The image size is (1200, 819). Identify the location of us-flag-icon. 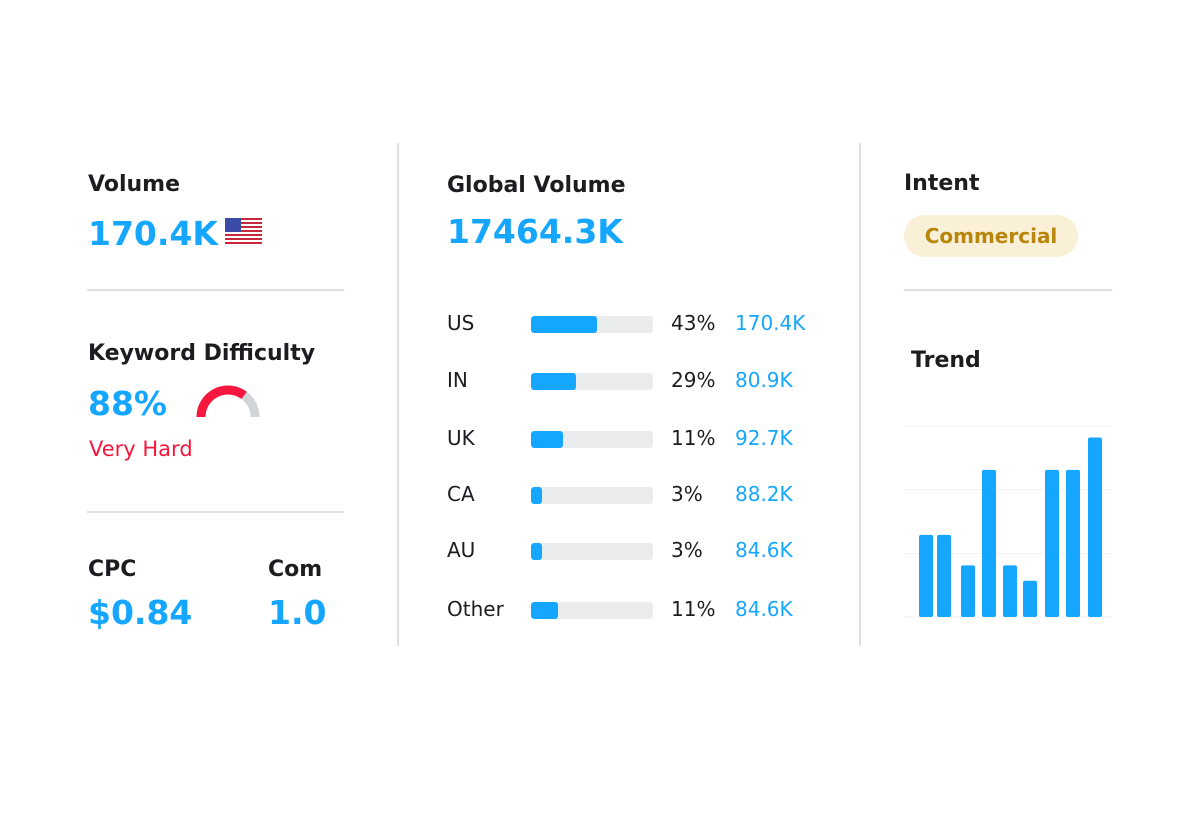
(243, 231).